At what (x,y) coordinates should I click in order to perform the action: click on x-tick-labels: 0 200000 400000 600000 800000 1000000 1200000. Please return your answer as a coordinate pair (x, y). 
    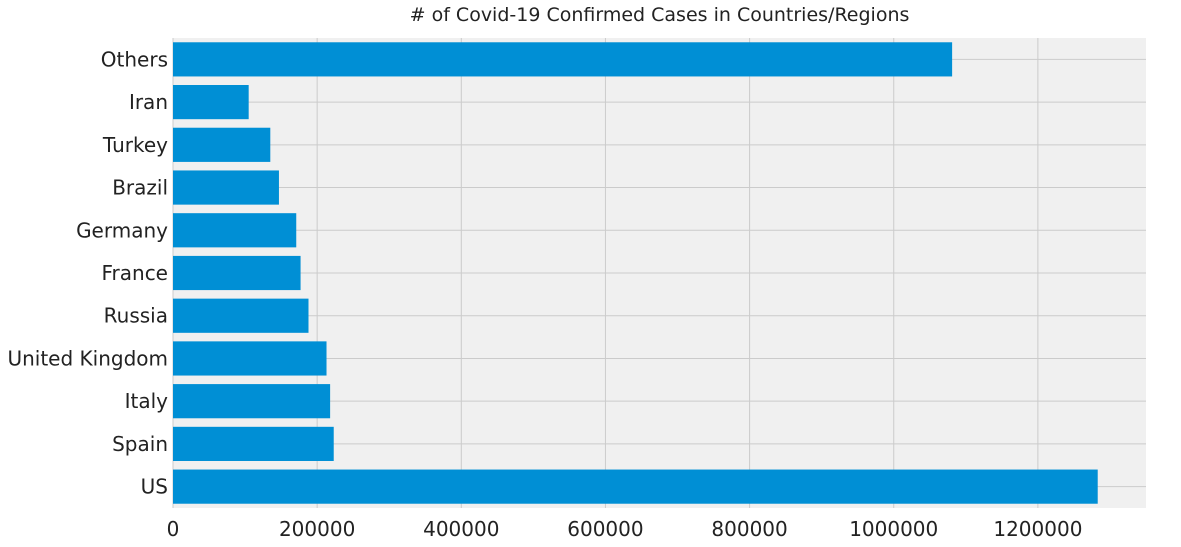
    Looking at the image, I should click on (625, 529).